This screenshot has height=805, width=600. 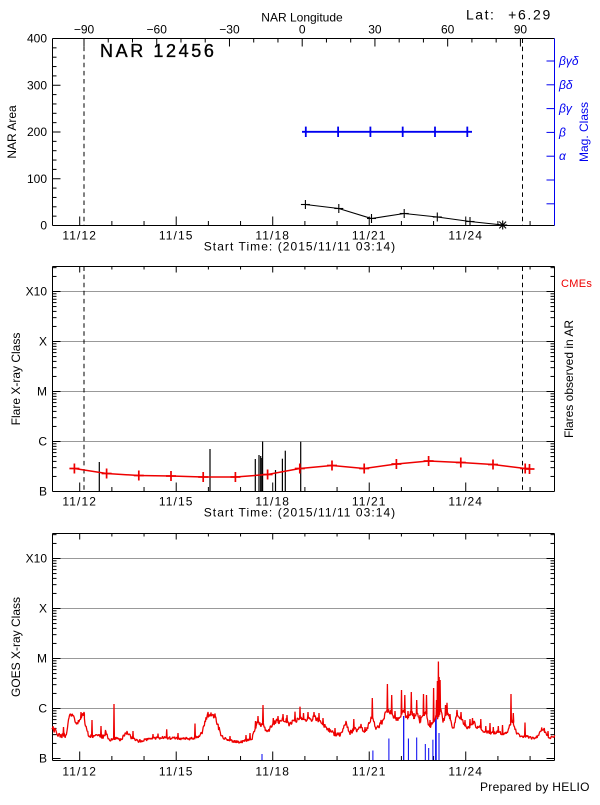 What do you see at coordinates (12, 132) in the screenshot?
I see `svg-text: NAR Area` at bounding box center [12, 132].